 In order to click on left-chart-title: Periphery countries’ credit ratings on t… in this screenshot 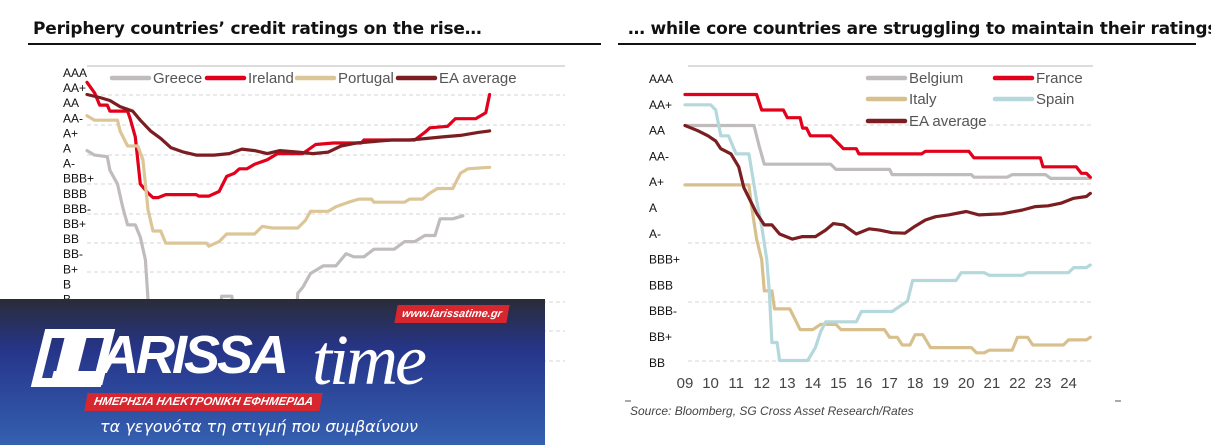, I will do `click(257, 29)`.